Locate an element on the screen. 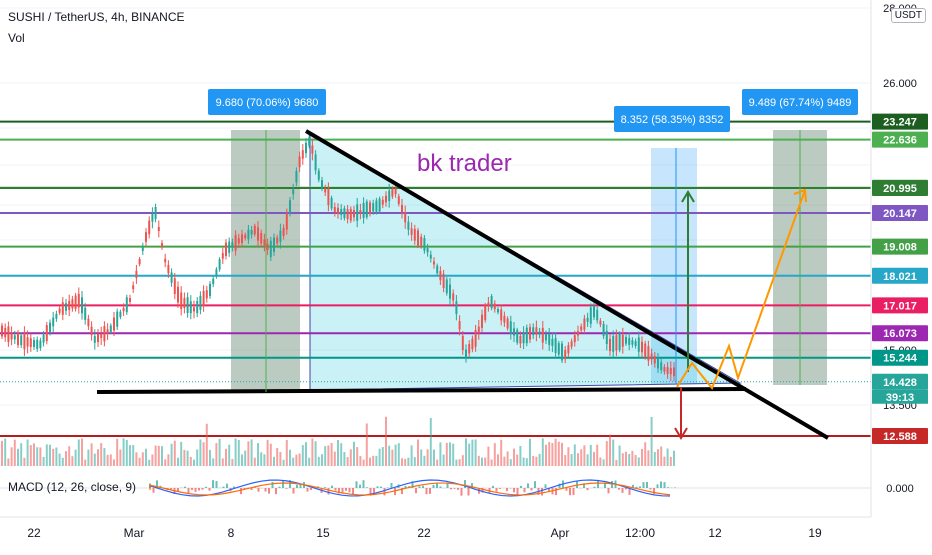 The width and height of the screenshot is (932, 555). measurement-label-1: 9.680 (70.06%) 9680 is located at coordinates (267, 102).